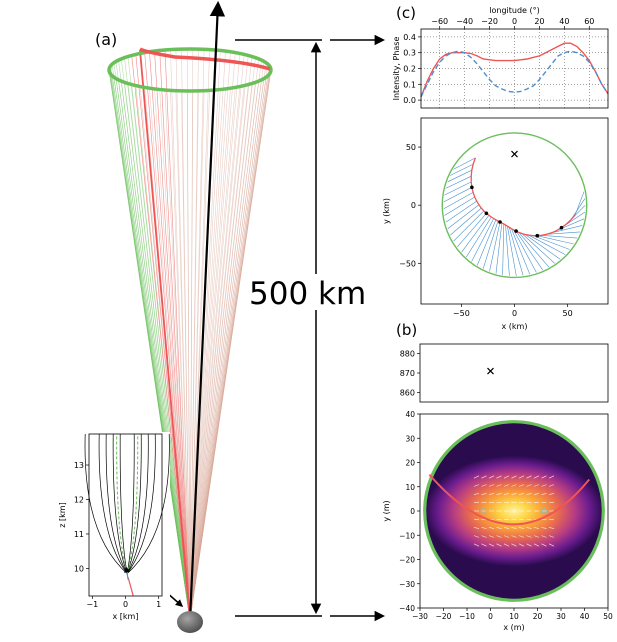  Describe the element at coordinates (608, 616) in the screenshot. I see `x-tick-label: 50` at that location.